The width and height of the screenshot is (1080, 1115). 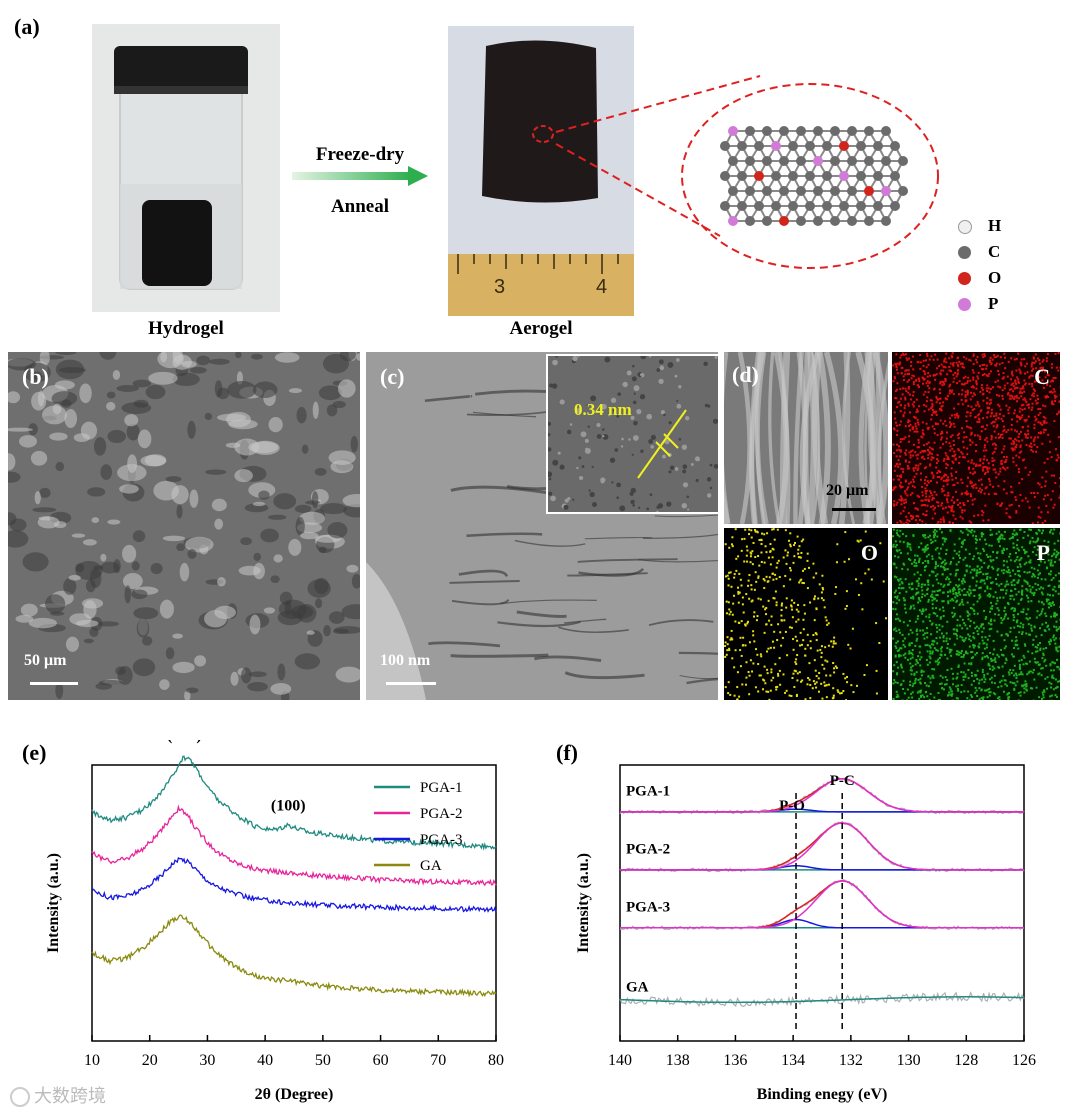 What do you see at coordinates (405, 660) in the screenshot?
I see `tem-scale-label: 100 nm` at bounding box center [405, 660].